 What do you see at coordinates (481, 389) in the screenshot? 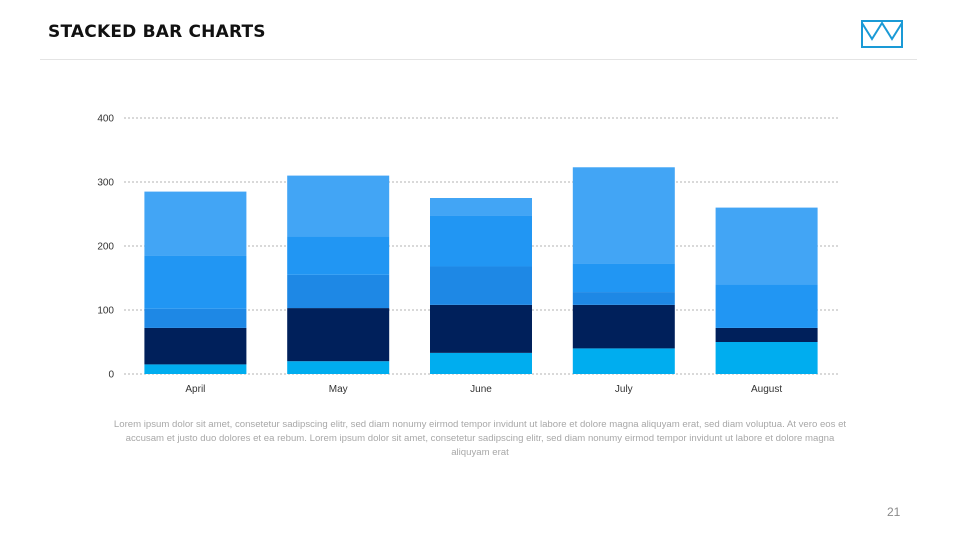
I see `x-tick-label: June` at bounding box center [481, 389].